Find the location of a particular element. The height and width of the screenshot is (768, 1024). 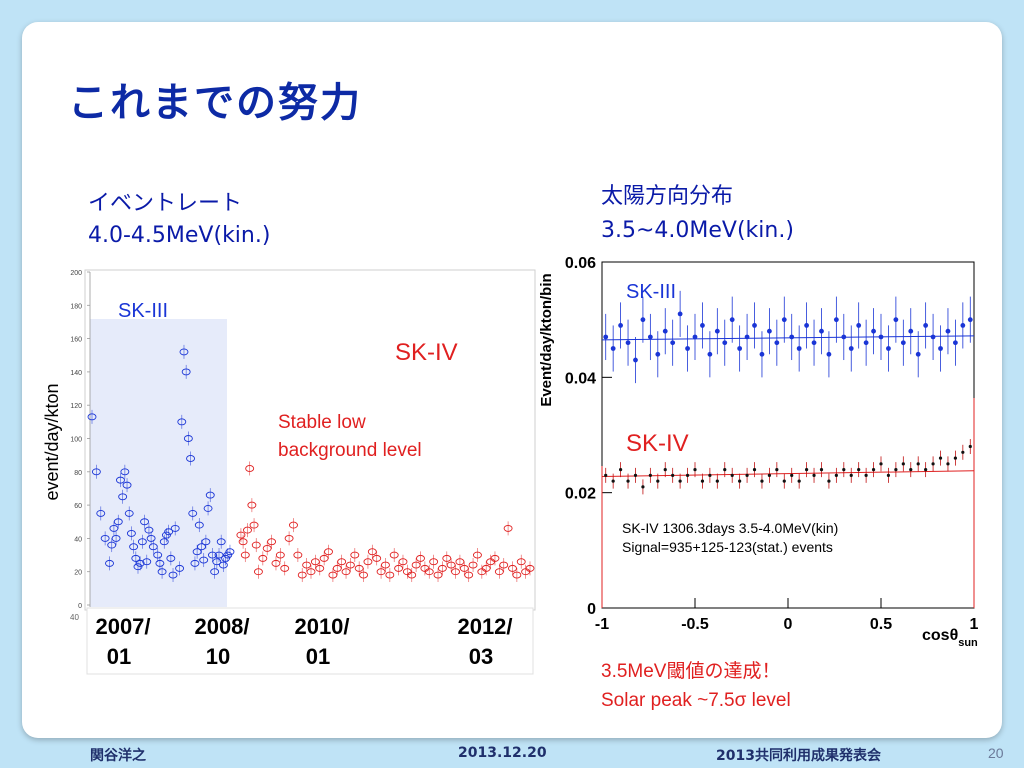

left-y-ticks: 0 20 40 60 80 100 120 140 160 180 200 is located at coordinates (80, 440).